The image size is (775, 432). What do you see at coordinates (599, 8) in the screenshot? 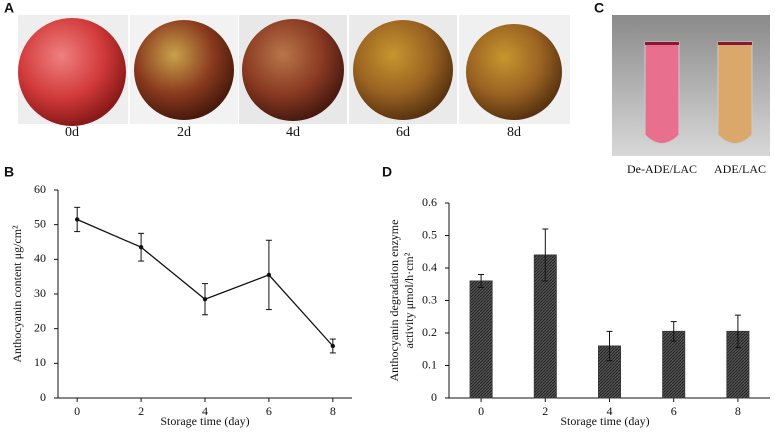
I see `panel-label: C` at bounding box center [599, 8].